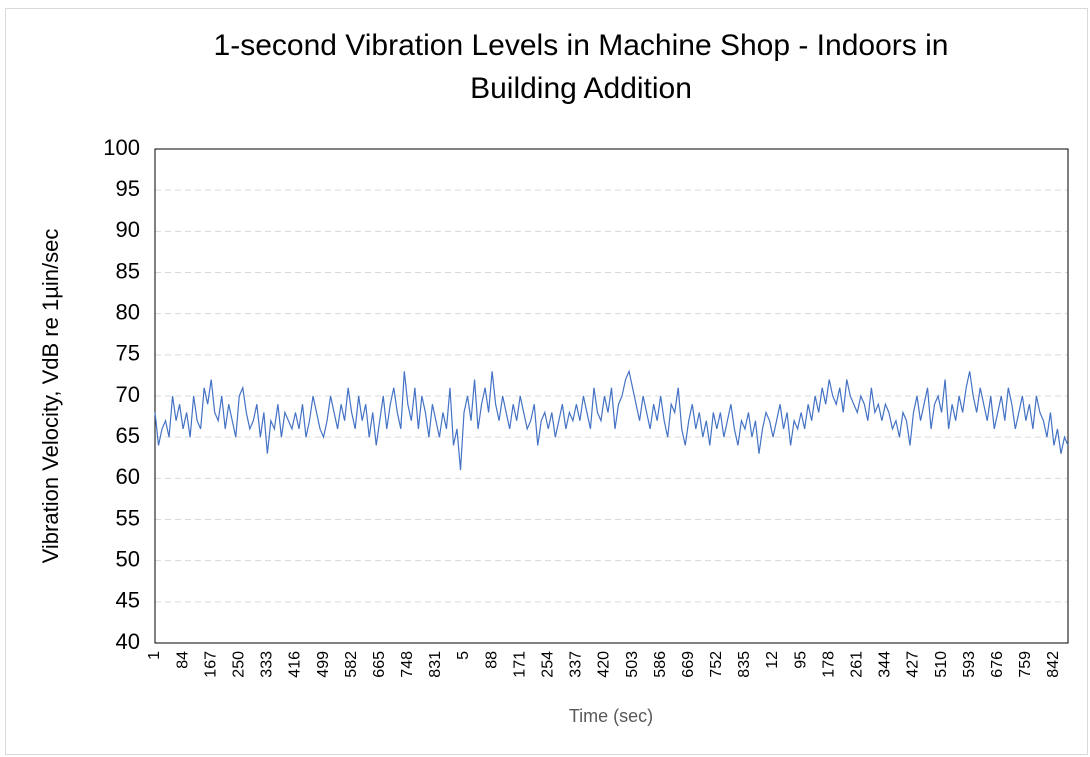  Describe the element at coordinates (351, 664) in the screenshot. I see `x-tick-label: 582` at that location.